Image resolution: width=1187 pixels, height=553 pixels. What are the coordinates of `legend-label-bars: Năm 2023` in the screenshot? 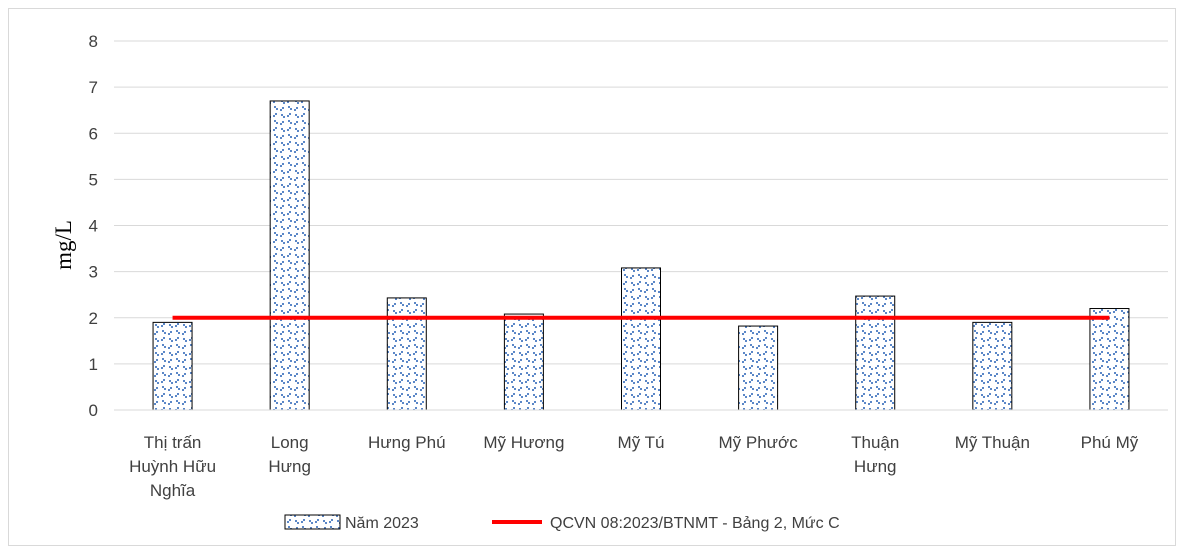 It's located at (382, 523).